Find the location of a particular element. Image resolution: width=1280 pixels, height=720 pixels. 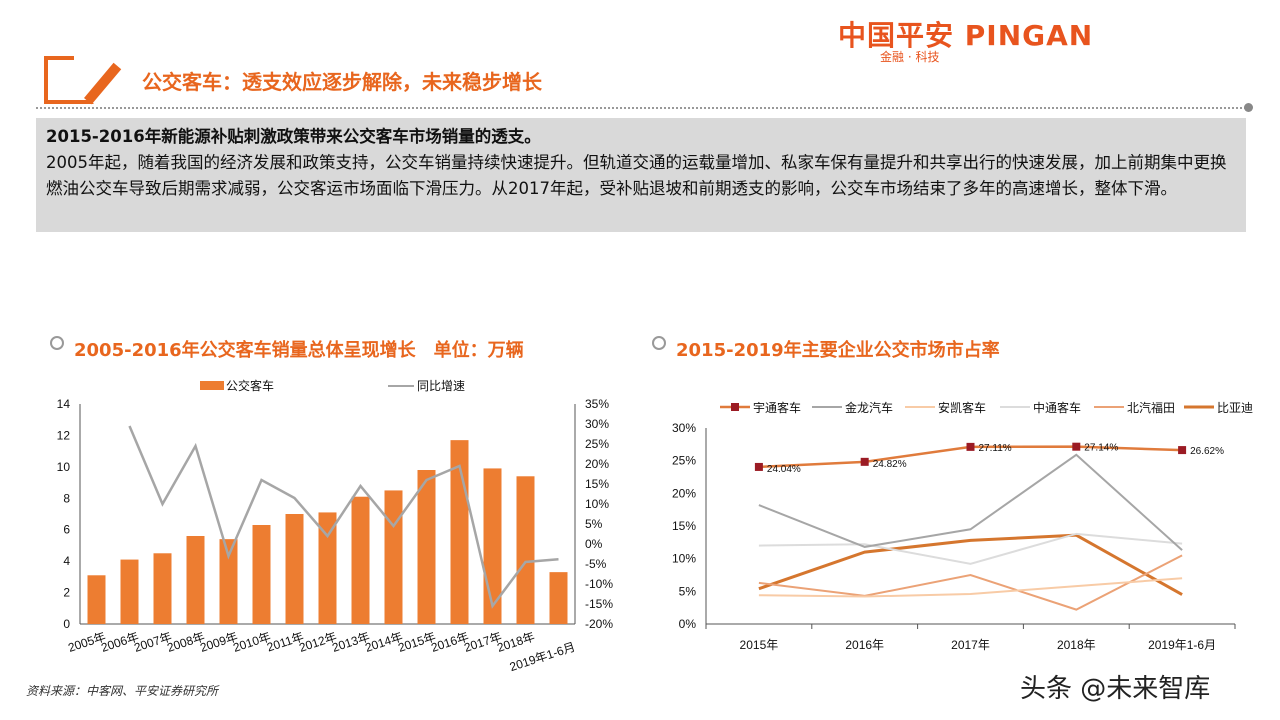

data-label: 27.11% is located at coordinates (995, 448).